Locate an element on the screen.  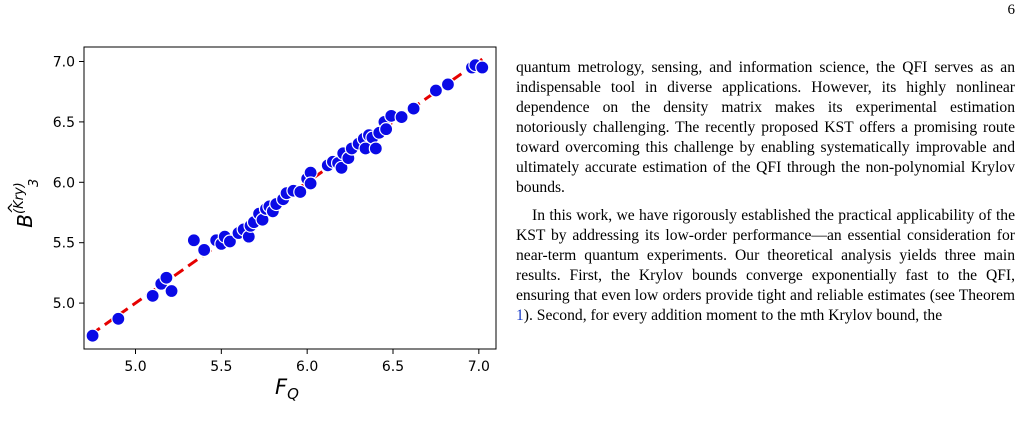
y-tick-label-3: 6.5 is located at coordinates (64, 123).